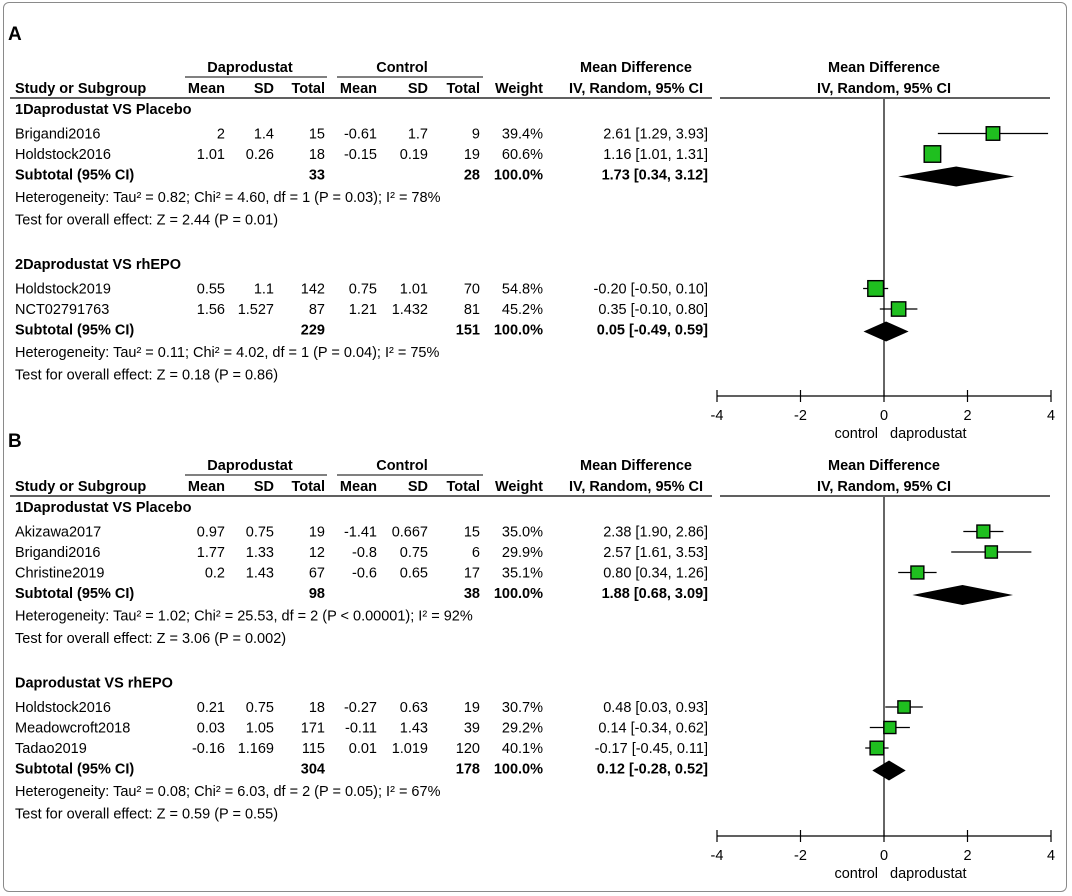 This screenshot has width=1072, height=896. I want to click on study-name: Meadowcroft2018, so click(72, 729).